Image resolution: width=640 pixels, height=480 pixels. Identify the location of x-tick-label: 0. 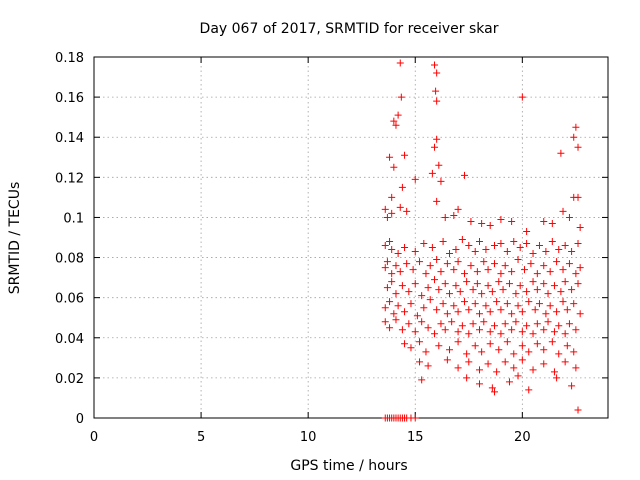
(94, 437).